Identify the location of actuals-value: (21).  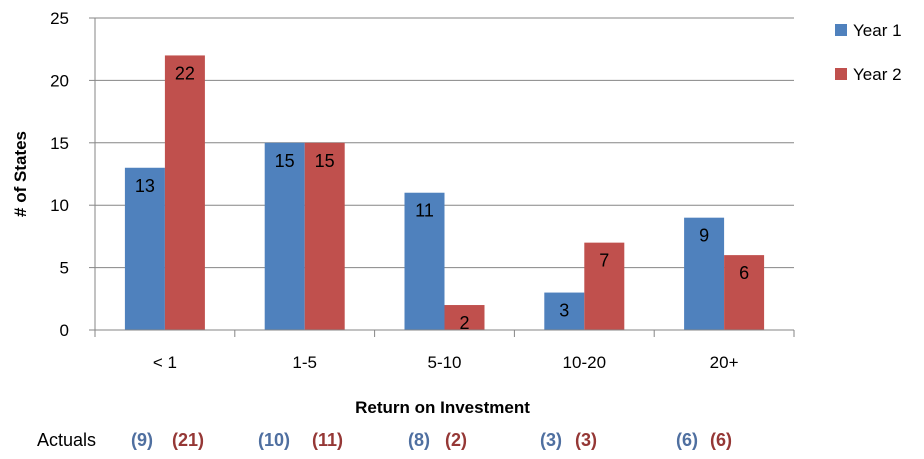
(188, 440).